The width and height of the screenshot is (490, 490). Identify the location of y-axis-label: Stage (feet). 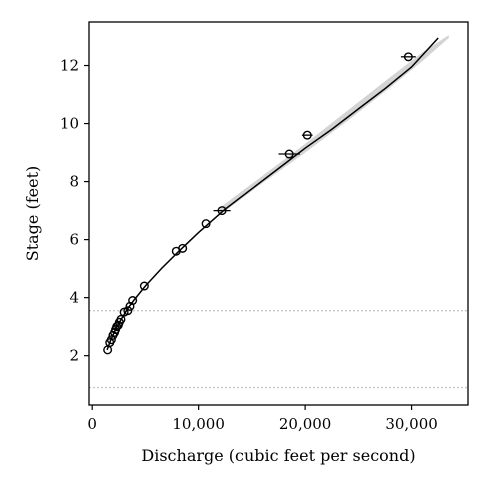
(32, 214).